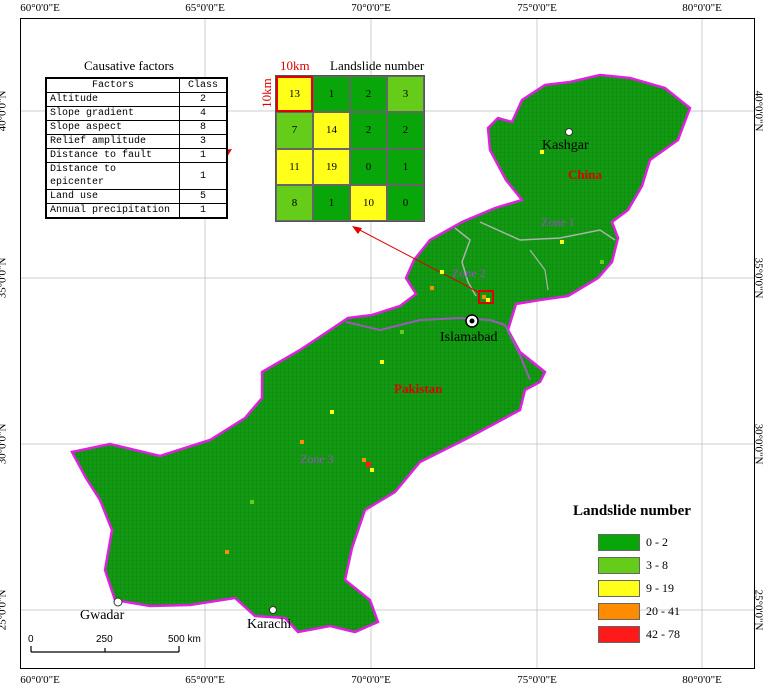 This screenshot has height=691, width=775. Describe the element at coordinates (294, 166) in the screenshot. I see `inset-cell: 11` at that location.